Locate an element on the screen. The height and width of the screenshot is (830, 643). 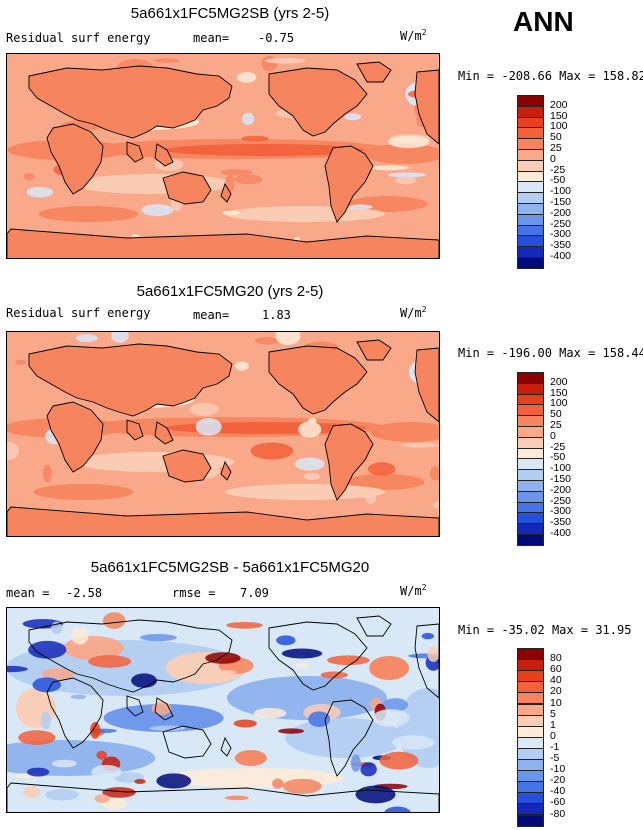
colorbar-tick-label: 20 is located at coordinates (556, 691).